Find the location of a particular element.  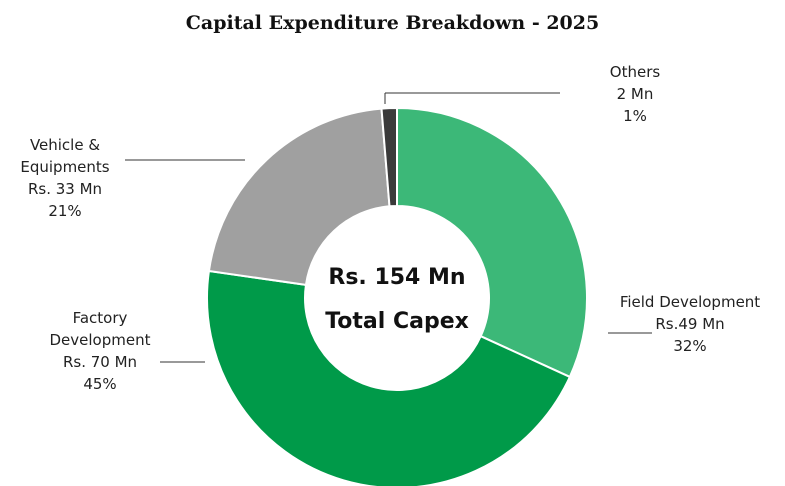

value-label: Rs.49 Mn is located at coordinates (690, 324).